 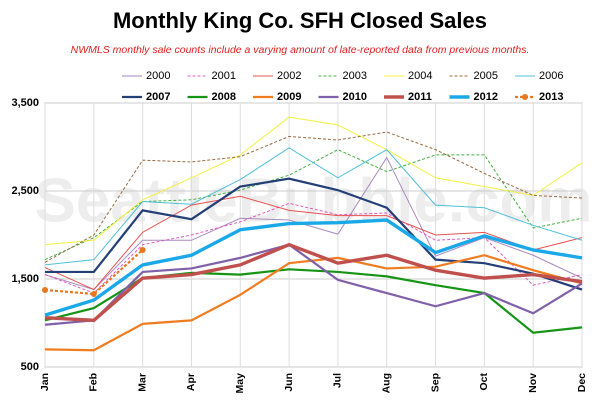 What do you see at coordinates (25, 279) in the screenshot?
I see `y-tick-label: 1,500` at bounding box center [25, 279].